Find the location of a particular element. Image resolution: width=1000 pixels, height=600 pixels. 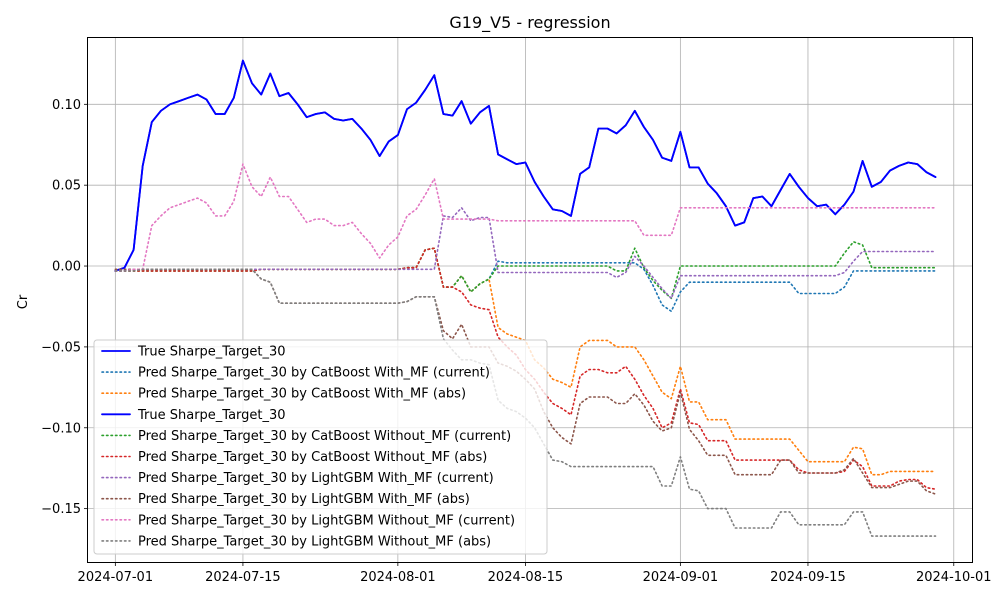

x-tick-label: 2024-08-01 is located at coordinates (398, 577).